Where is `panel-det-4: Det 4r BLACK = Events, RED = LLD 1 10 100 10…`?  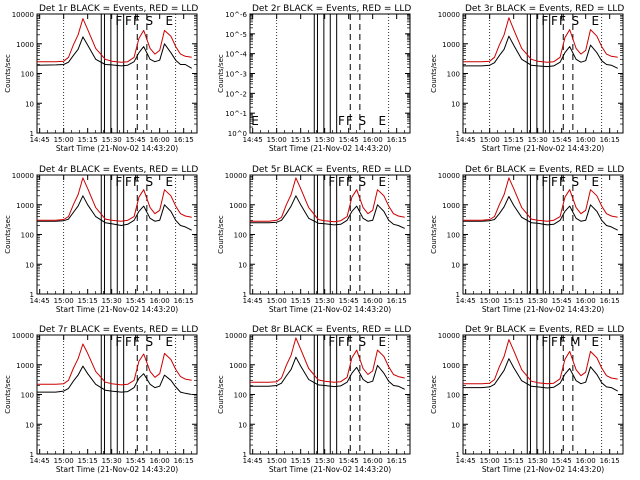
panel-det-4: Det 4r BLACK = Events, RED = LLD 1 10 100 10… is located at coordinates (101, 239).